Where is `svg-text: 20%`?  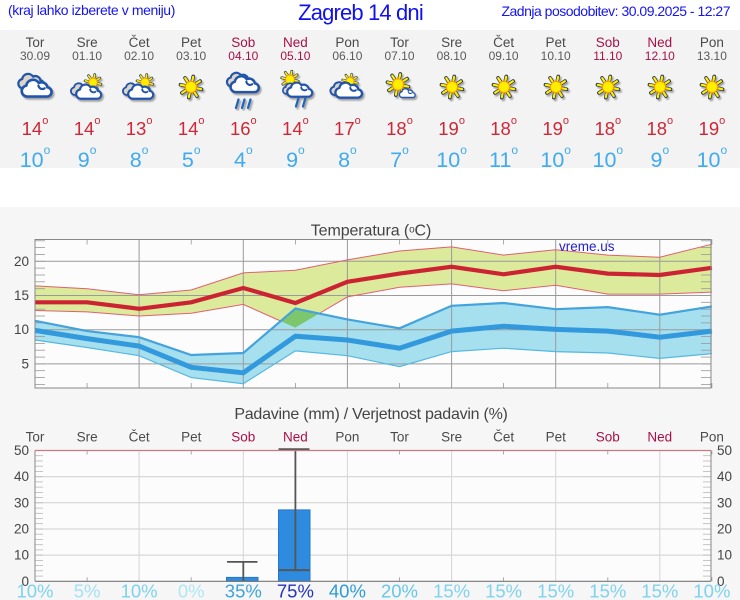
svg-text: 20% is located at coordinates (399, 590).